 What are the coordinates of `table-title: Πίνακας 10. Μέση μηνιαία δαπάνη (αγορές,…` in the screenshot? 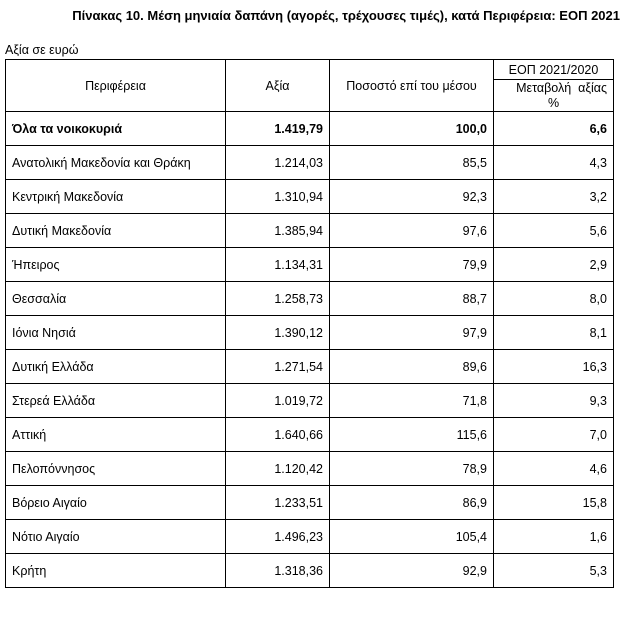 It's located at (346, 15).